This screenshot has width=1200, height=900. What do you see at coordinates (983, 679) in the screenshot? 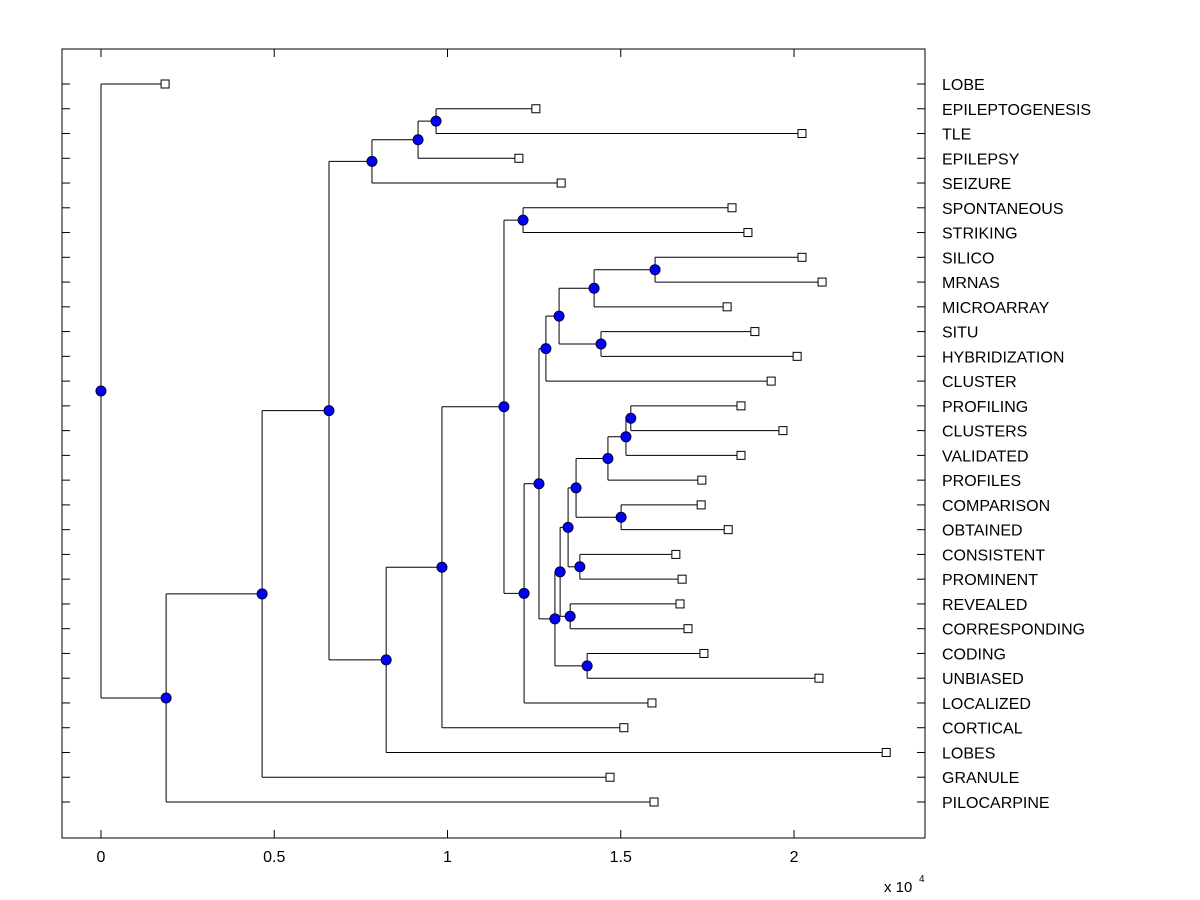
I see `leaf-label: UNBIASED` at bounding box center [983, 679].